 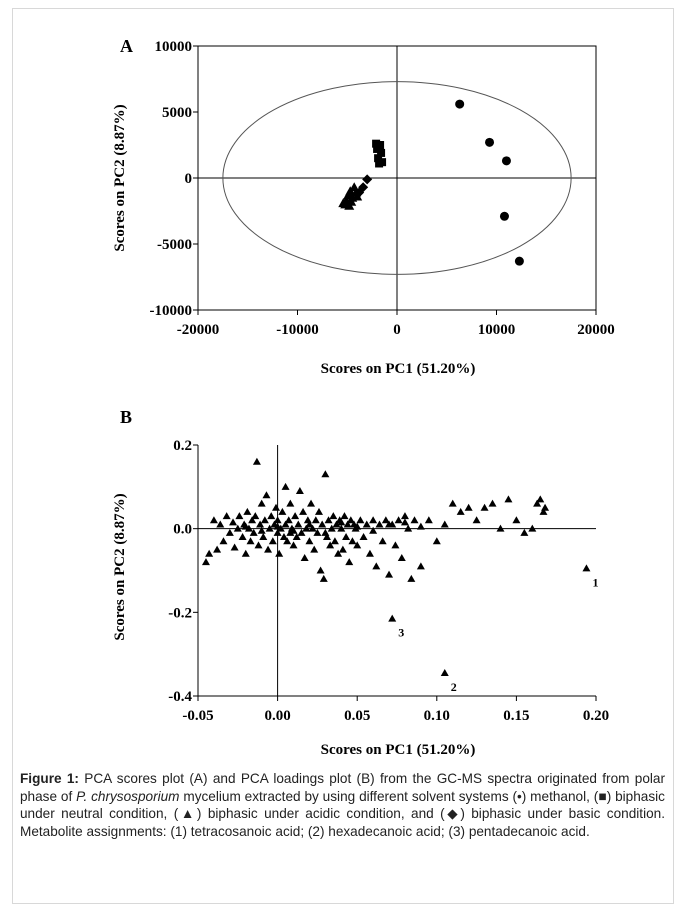 I want to click on chart-b-point-annotation: 1, so click(x=595, y=582).